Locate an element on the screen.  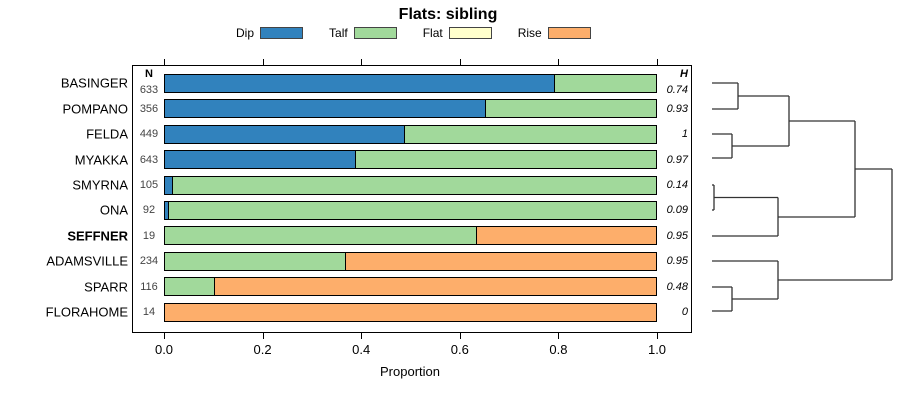
legend-swatch-rise is located at coordinates (569, 33).